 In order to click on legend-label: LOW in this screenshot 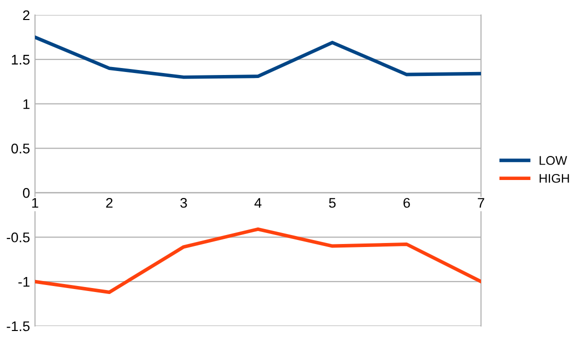, I will do `click(554, 160)`.